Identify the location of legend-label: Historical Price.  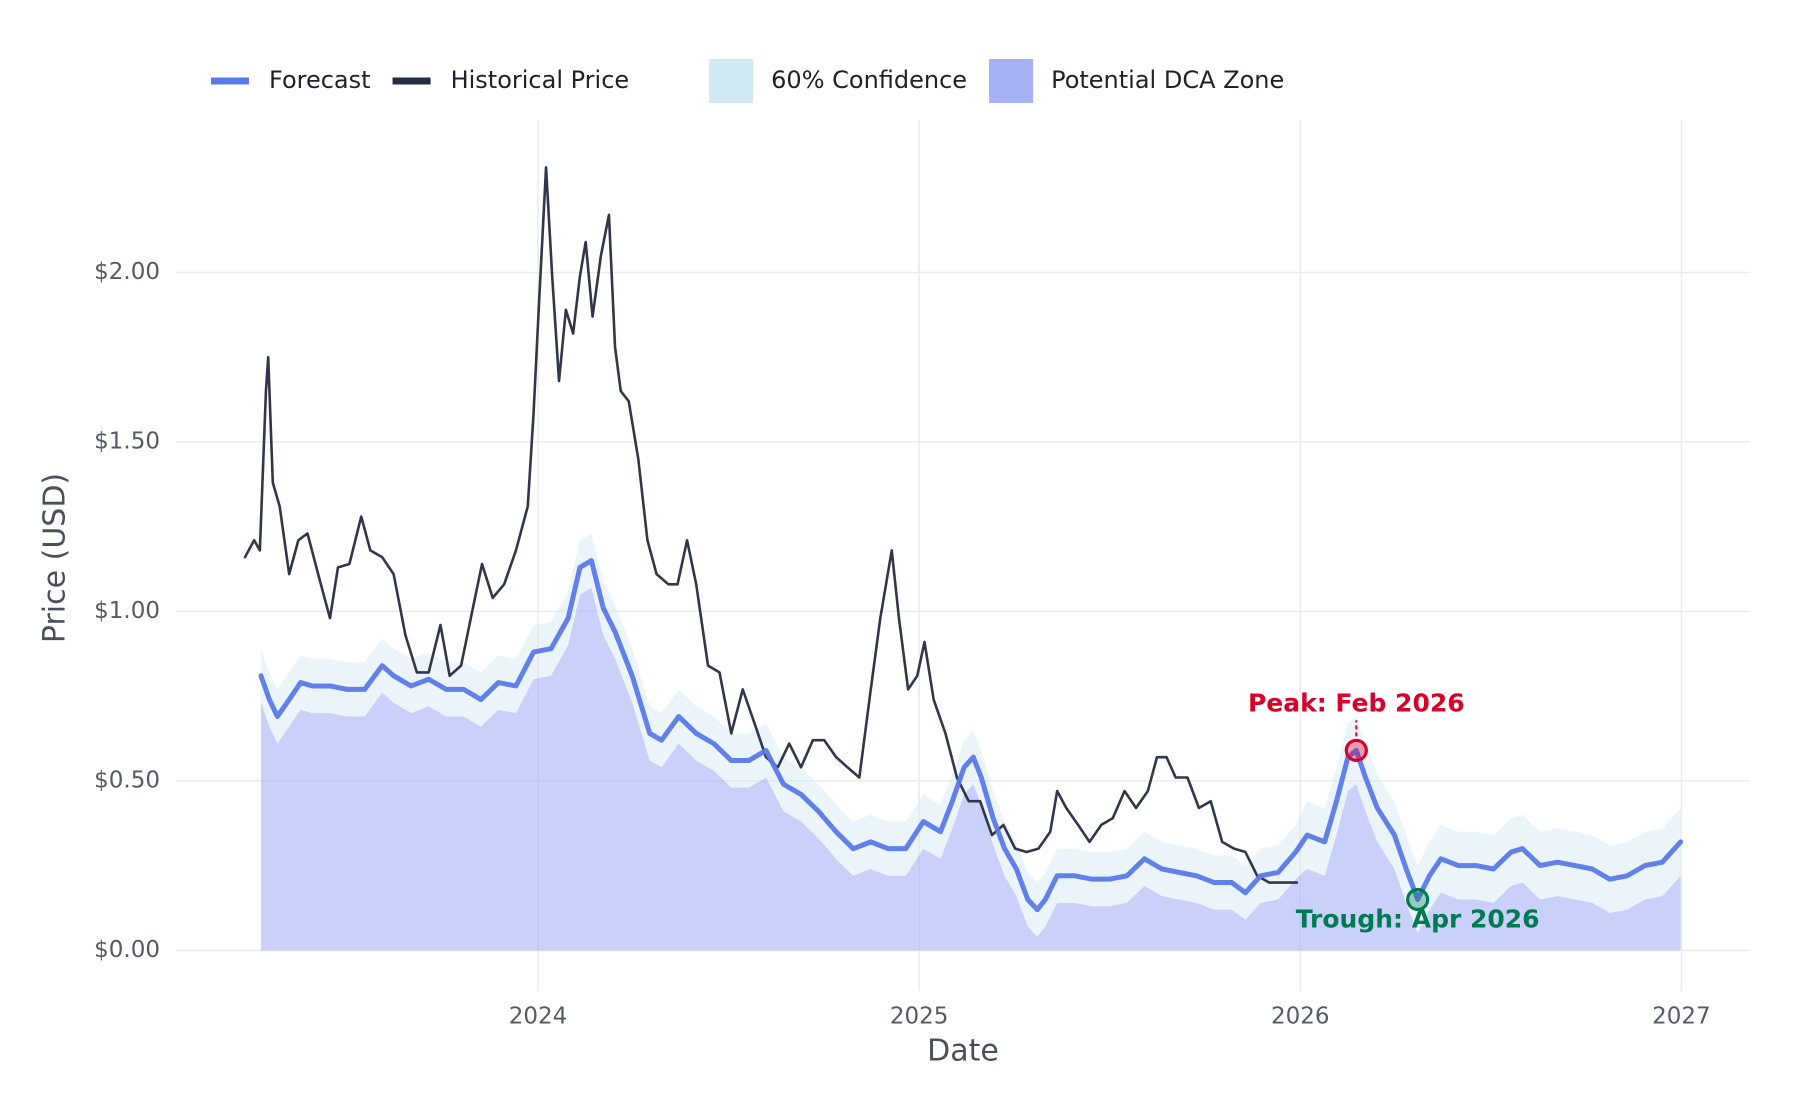
(540, 80).